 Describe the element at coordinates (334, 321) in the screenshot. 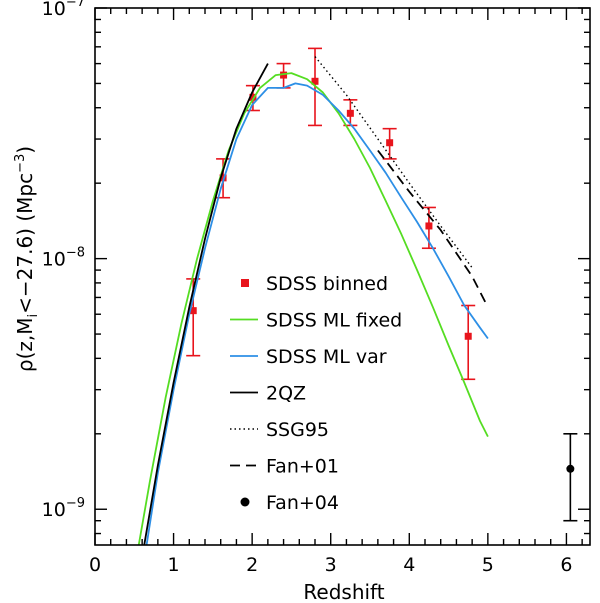

I see `legend-label: SDSS ML fixed` at that location.